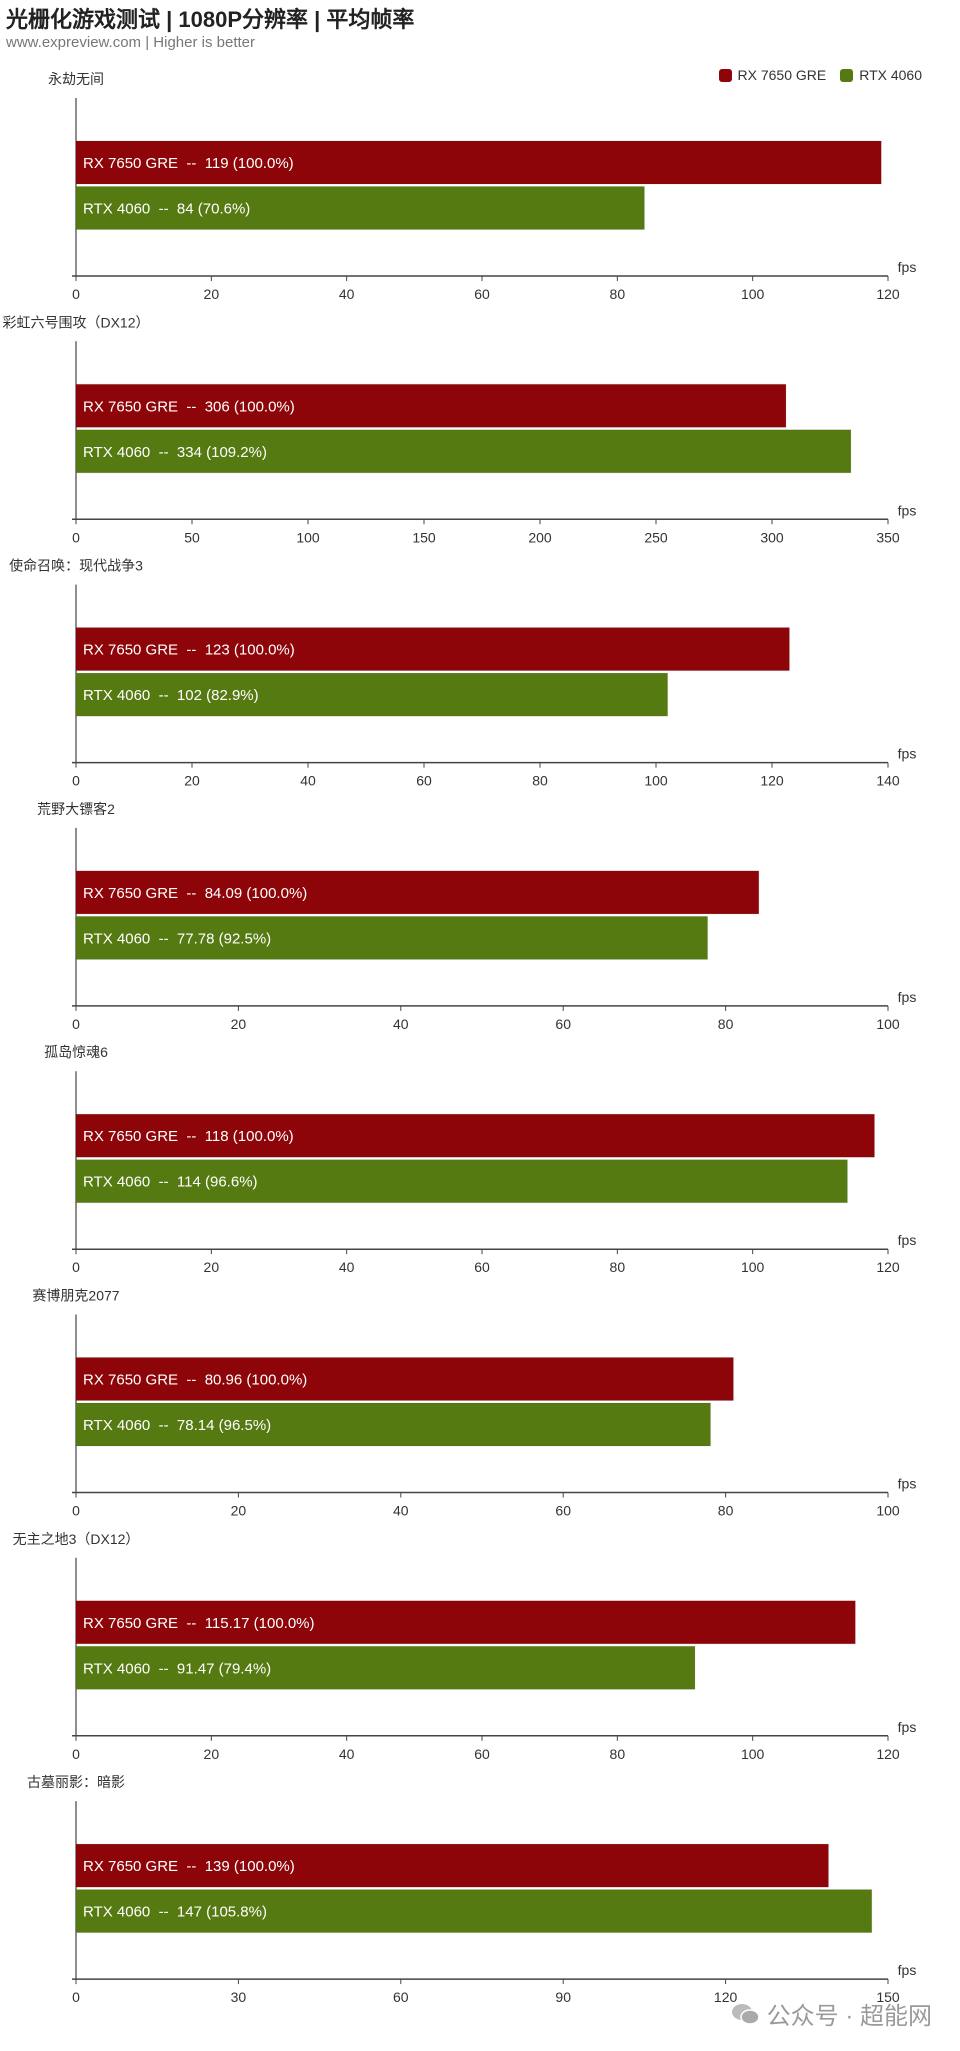 The width and height of the screenshot is (960, 2051). What do you see at coordinates (75, 322) in the screenshot?
I see `game-title: 彩虹六号围攻（DX12）` at bounding box center [75, 322].